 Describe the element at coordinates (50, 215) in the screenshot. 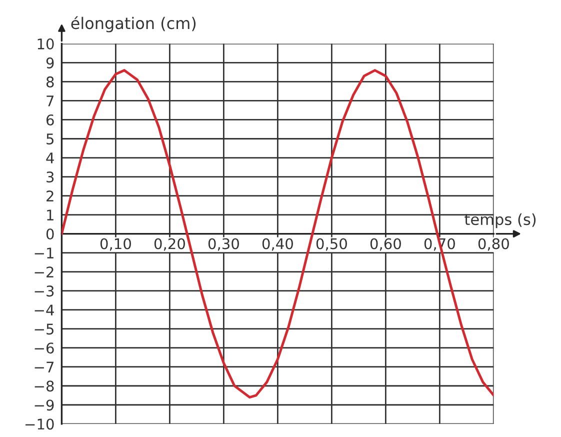

I see `y-tick-label: 1` at that location.